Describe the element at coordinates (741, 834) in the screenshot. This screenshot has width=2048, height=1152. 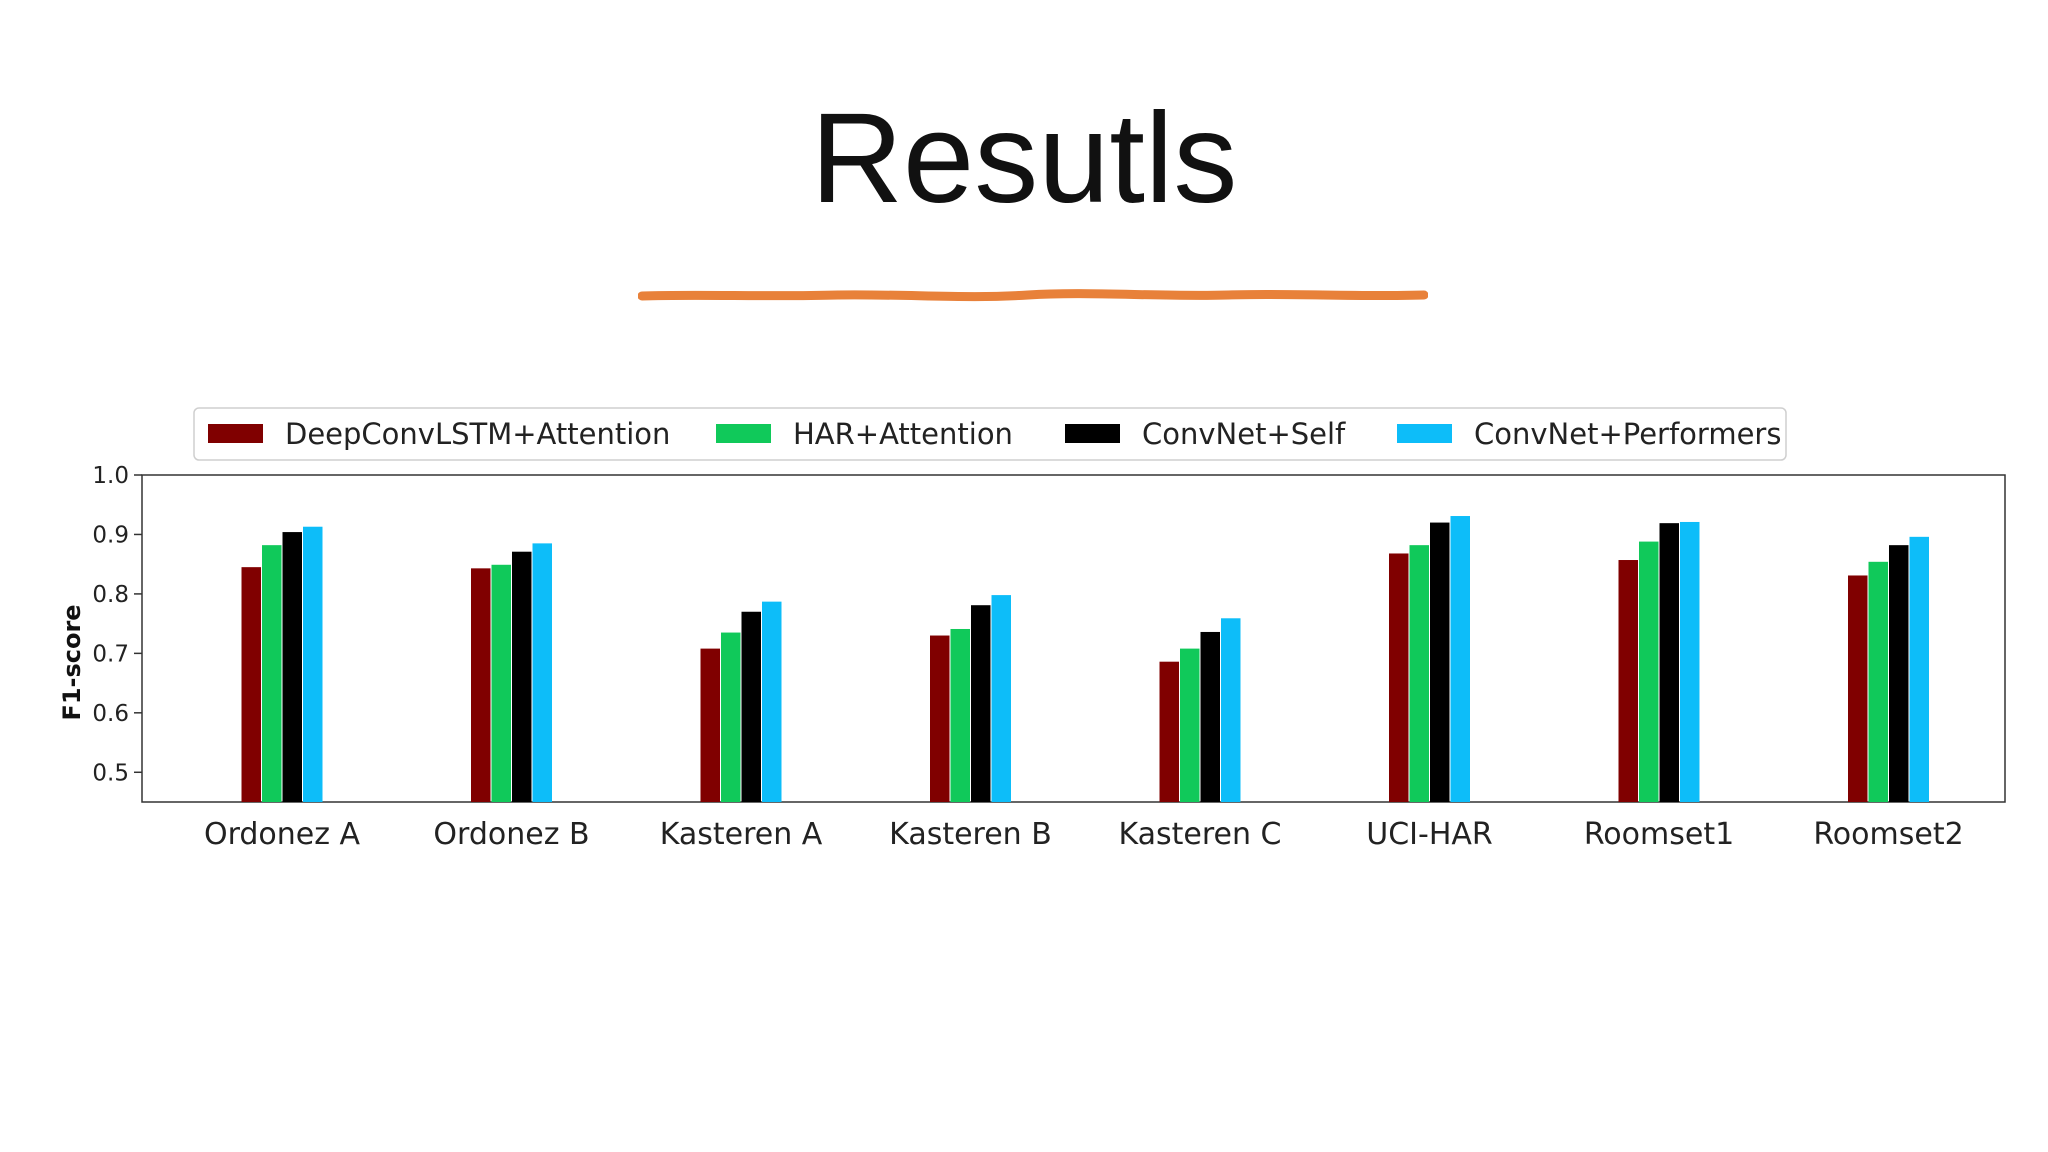
I see `x-tick-label: Kasteren A` at that location.